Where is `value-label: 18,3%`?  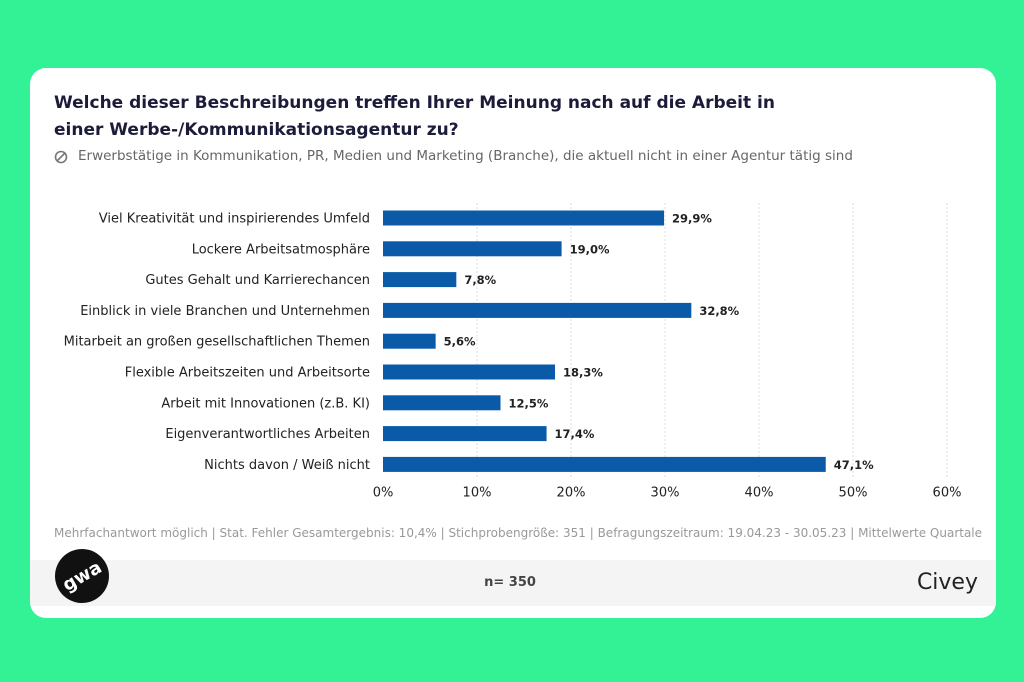
value-label: 18,3% is located at coordinates (583, 373).